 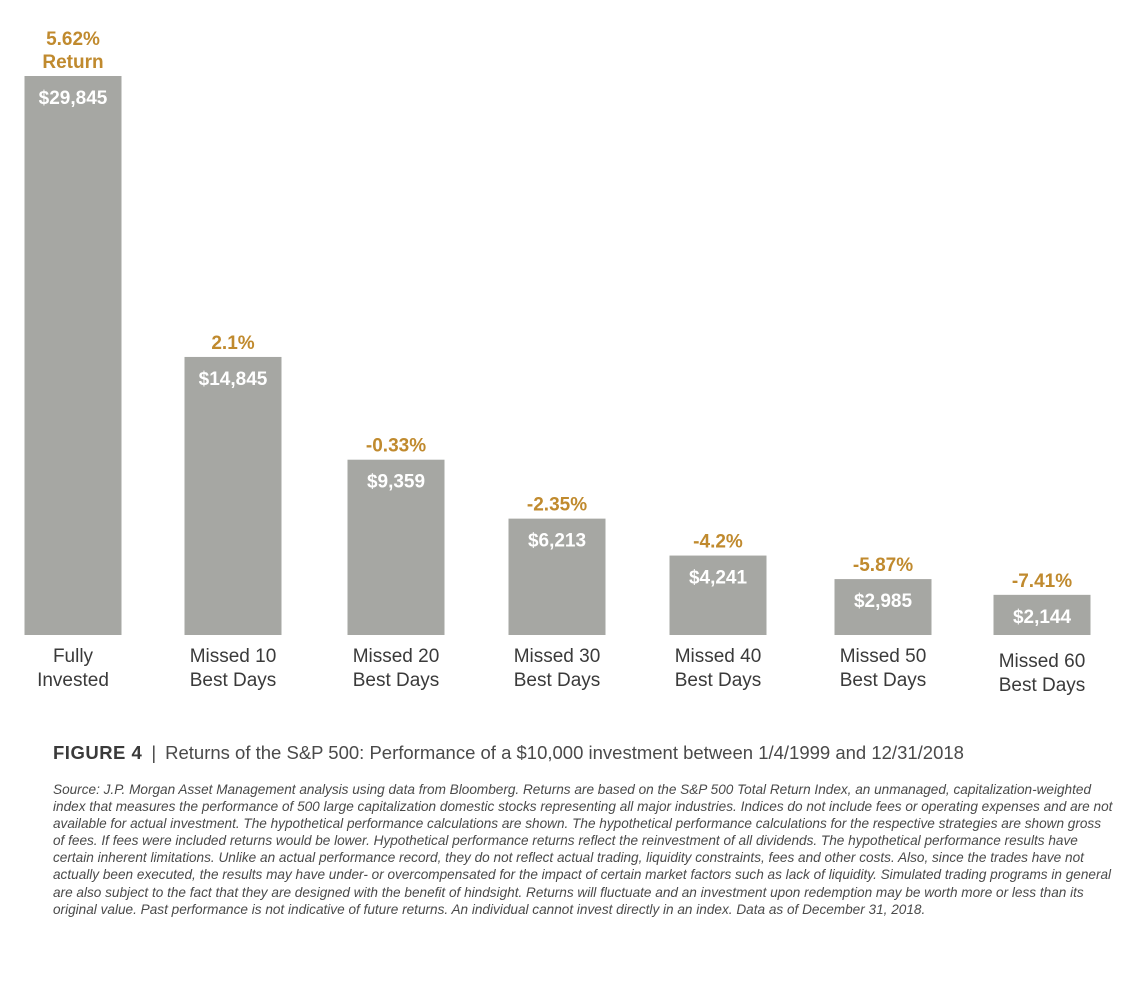 What do you see at coordinates (98, 752) in the screenshot?
I see `figure-label: FIGURE 4` at bounding box center [98, 752].